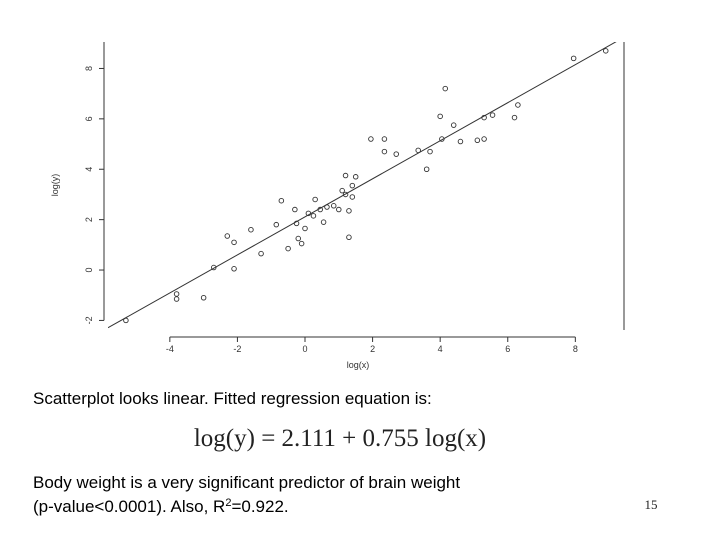 This screenshot has width=720, height=545. Describe the element at coordinates (170, 349) in the screenshot. I see `x-tick-label: -4` at that location.